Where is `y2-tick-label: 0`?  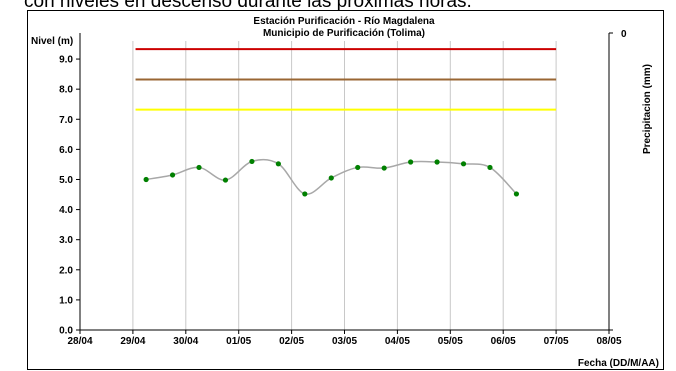
y2-tick-label: 0 is located at coordinates (624, 34).